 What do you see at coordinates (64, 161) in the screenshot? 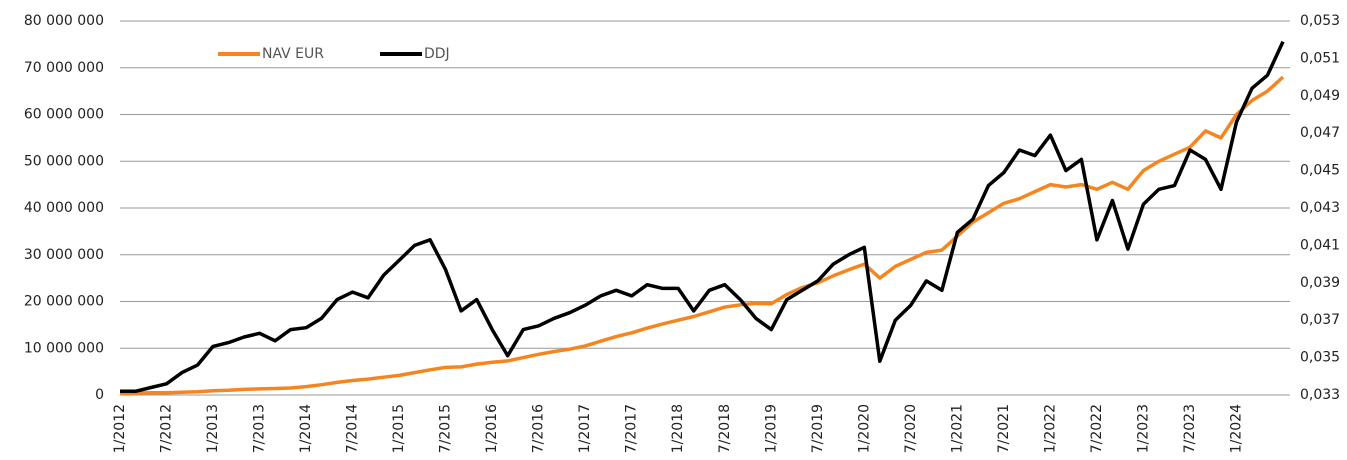
I see `y-tick-label: 50 000 000` at bounding box center [64, 161].